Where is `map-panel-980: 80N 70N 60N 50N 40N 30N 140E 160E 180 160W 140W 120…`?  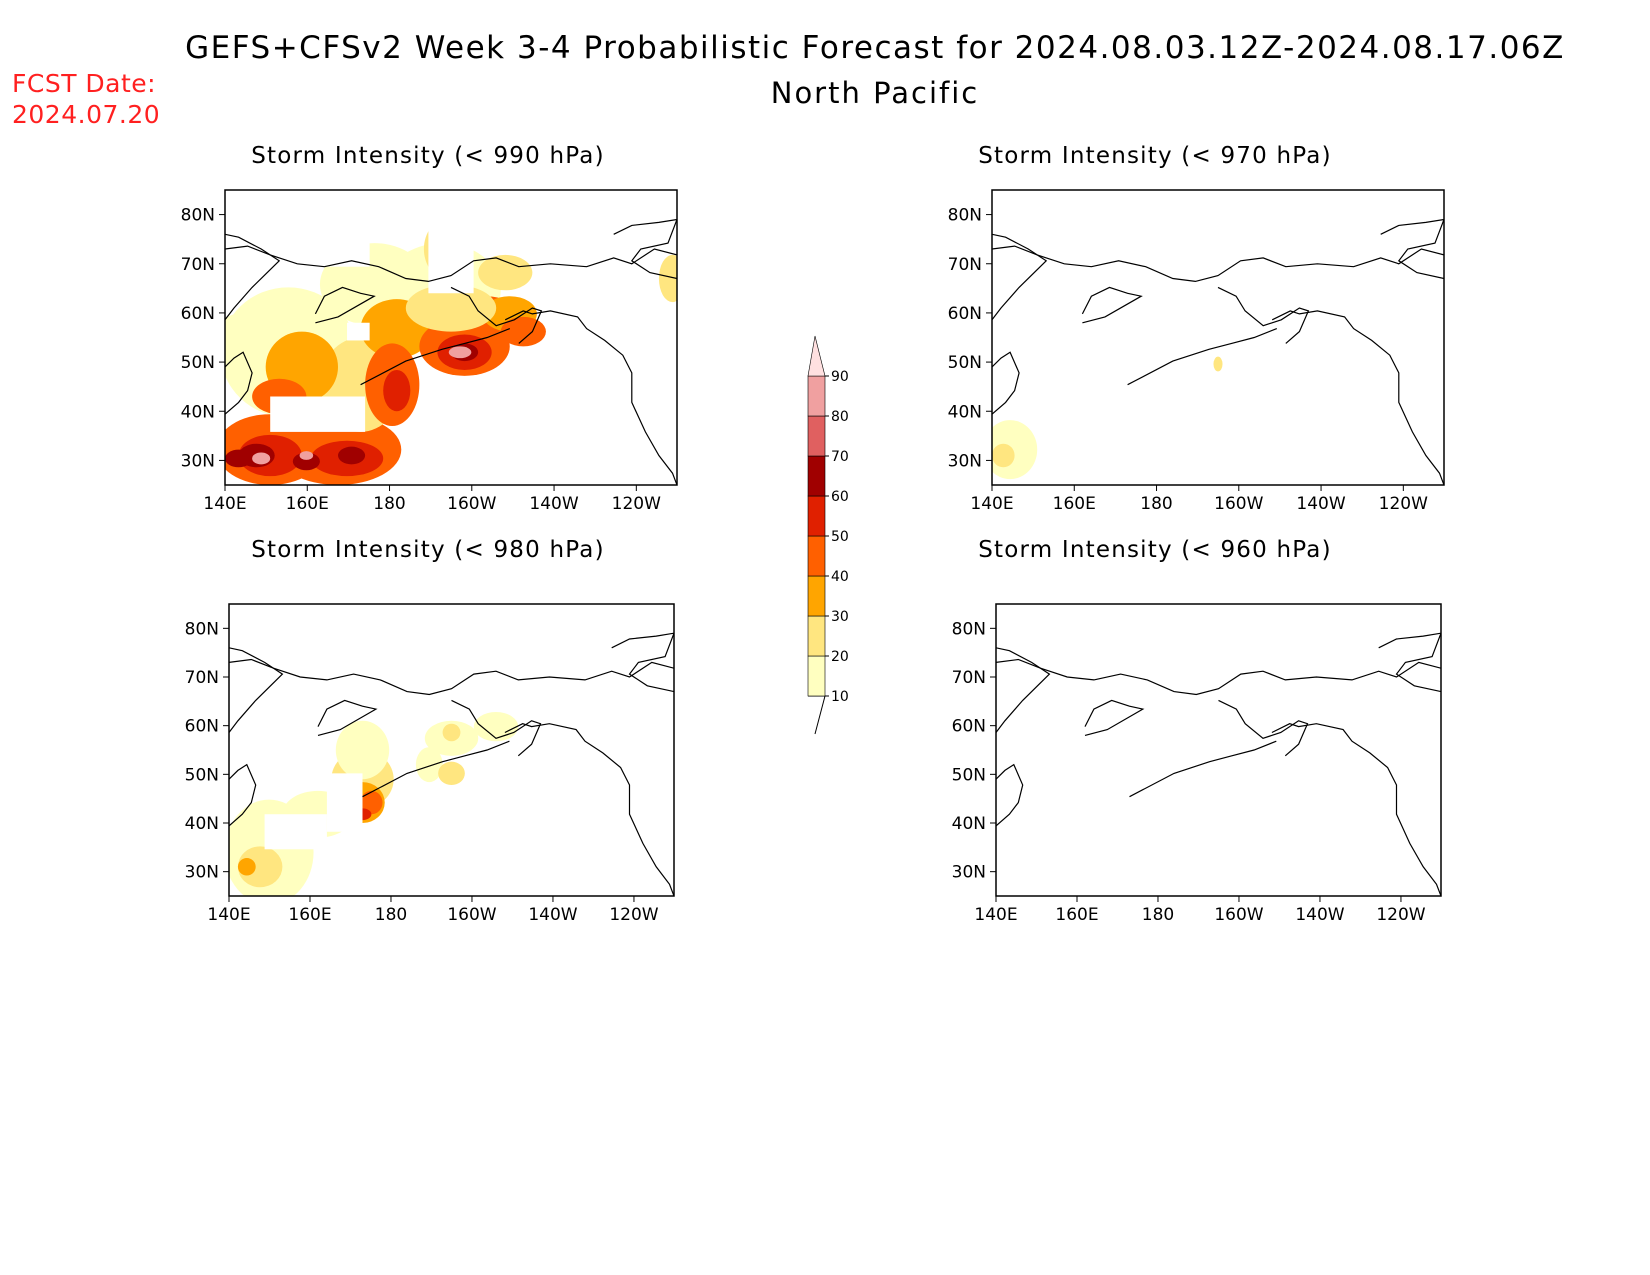 map-panel-980: 80N 70N 60N 50N 40N 30N 140E 160E 180 160W 140W 120… is located at coordinates (430, 764).